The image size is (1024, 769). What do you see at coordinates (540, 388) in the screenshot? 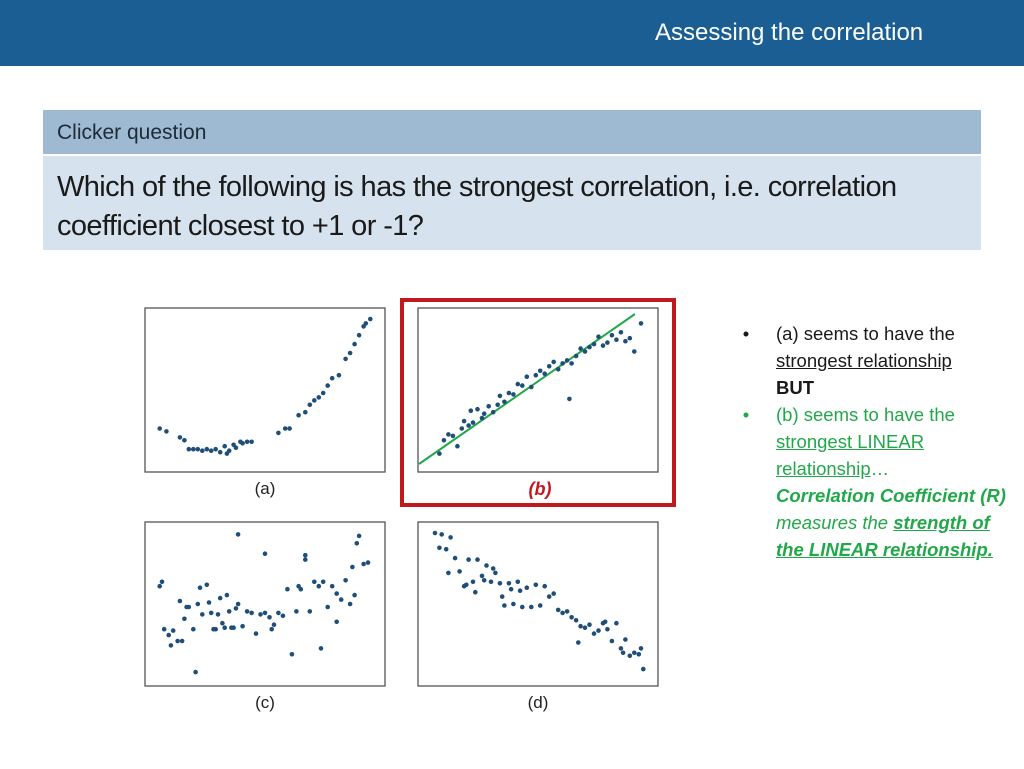
I see `points-b` at bounding box center [540, 388].